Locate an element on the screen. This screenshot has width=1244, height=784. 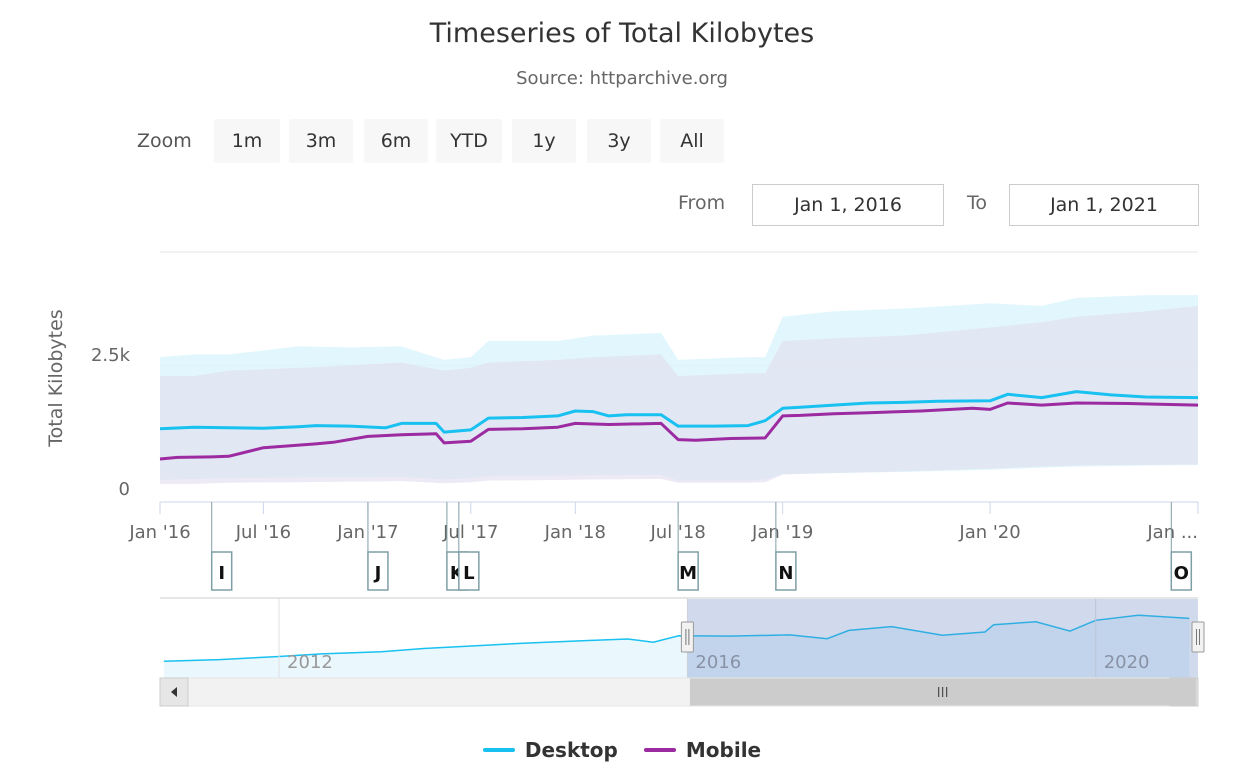
from-date-input: Jan 1, 2016 is located at coordinates (848, 205).